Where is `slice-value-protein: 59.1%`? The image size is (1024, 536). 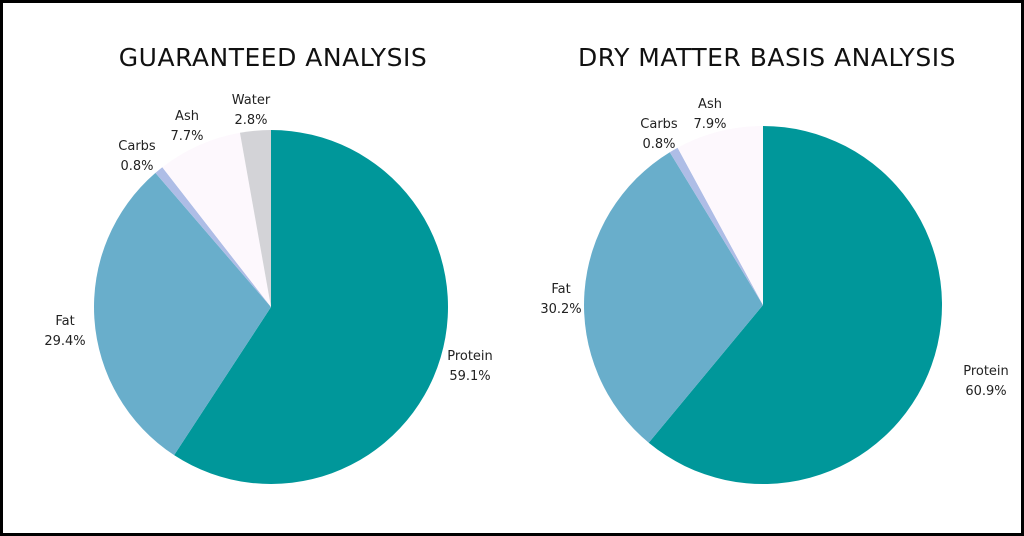 slice-value-protein: 59.1% is located at coordinates (469, 376).